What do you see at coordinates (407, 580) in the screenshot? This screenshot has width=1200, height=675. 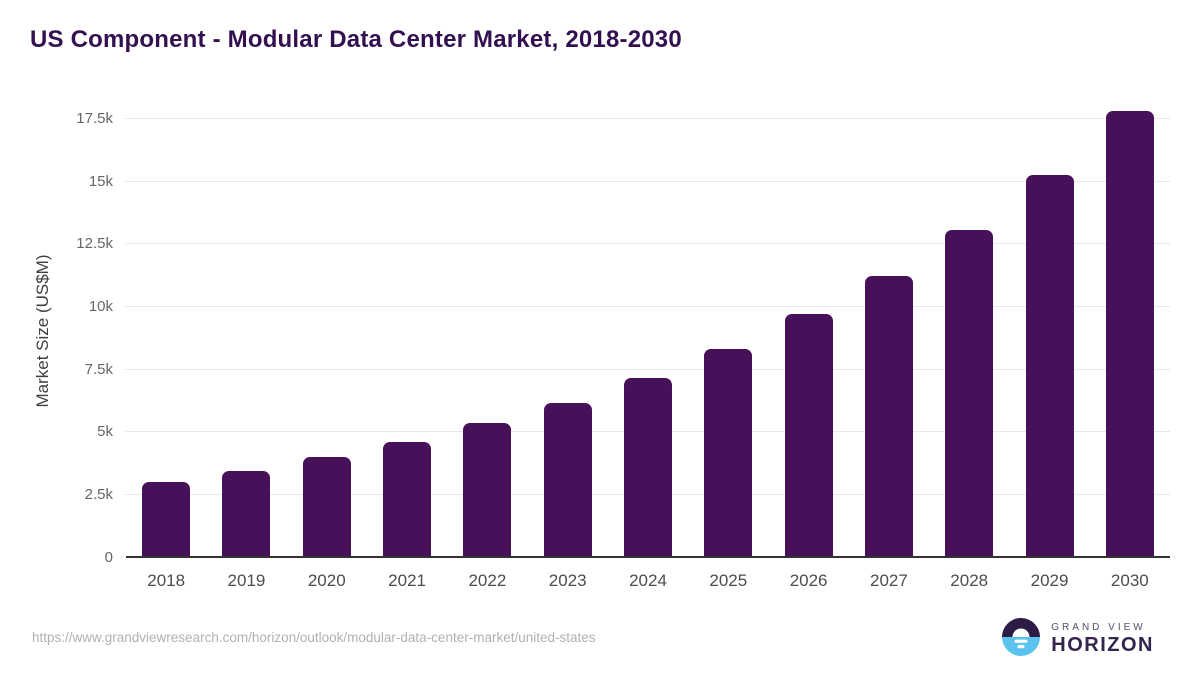 I see `x-tick-label-2021: 2021` at bounding box center [407, 580].